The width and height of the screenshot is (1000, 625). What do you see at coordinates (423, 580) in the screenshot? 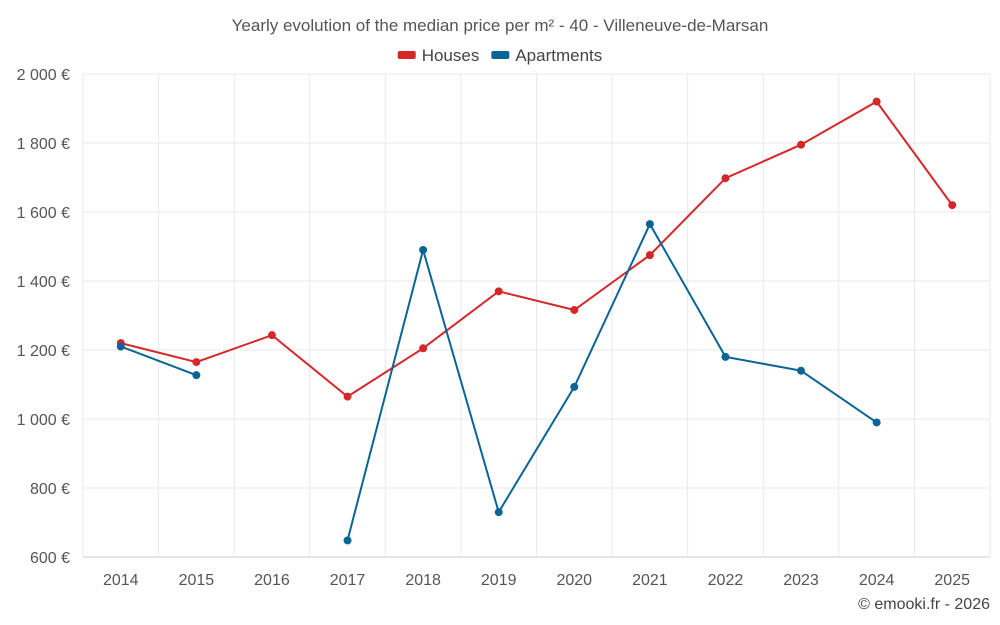
I see `x-tick-label: 2018` at bounding box center [423, 580].